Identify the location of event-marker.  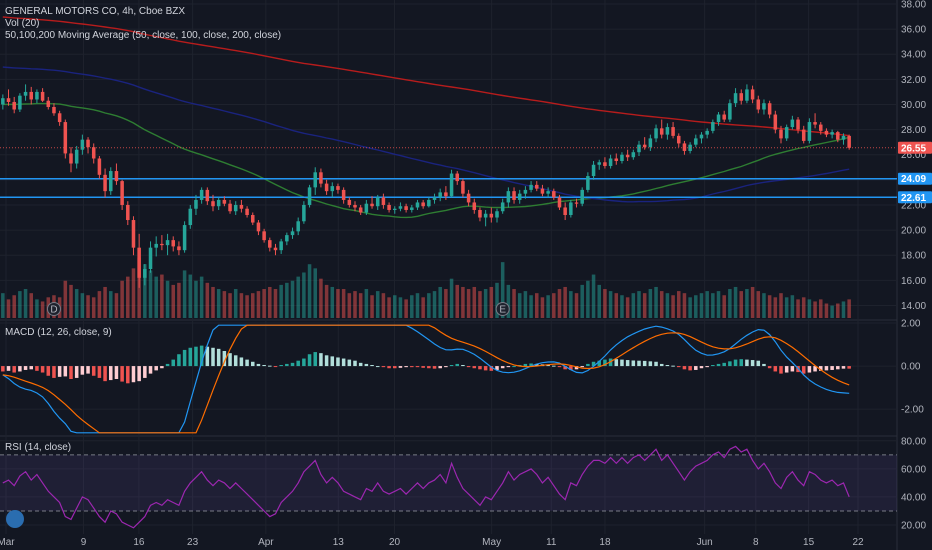
(53, 309).